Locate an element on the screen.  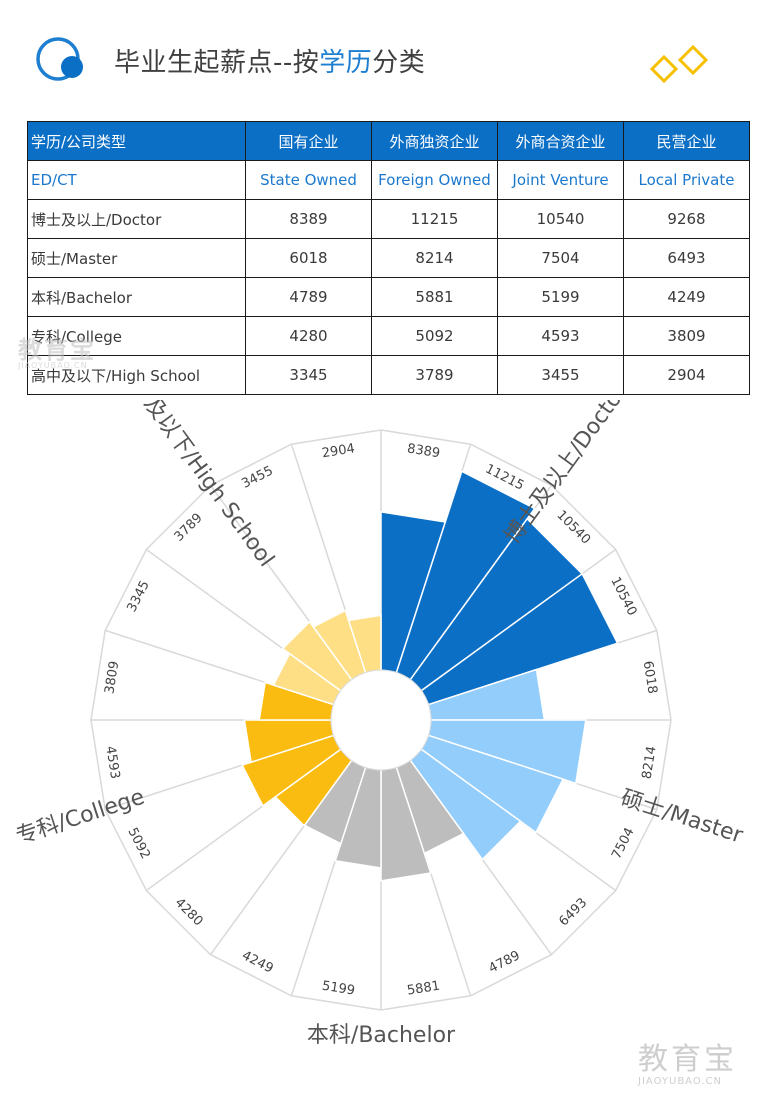
table-cell: 8214 is located at coordinates (434, 258).